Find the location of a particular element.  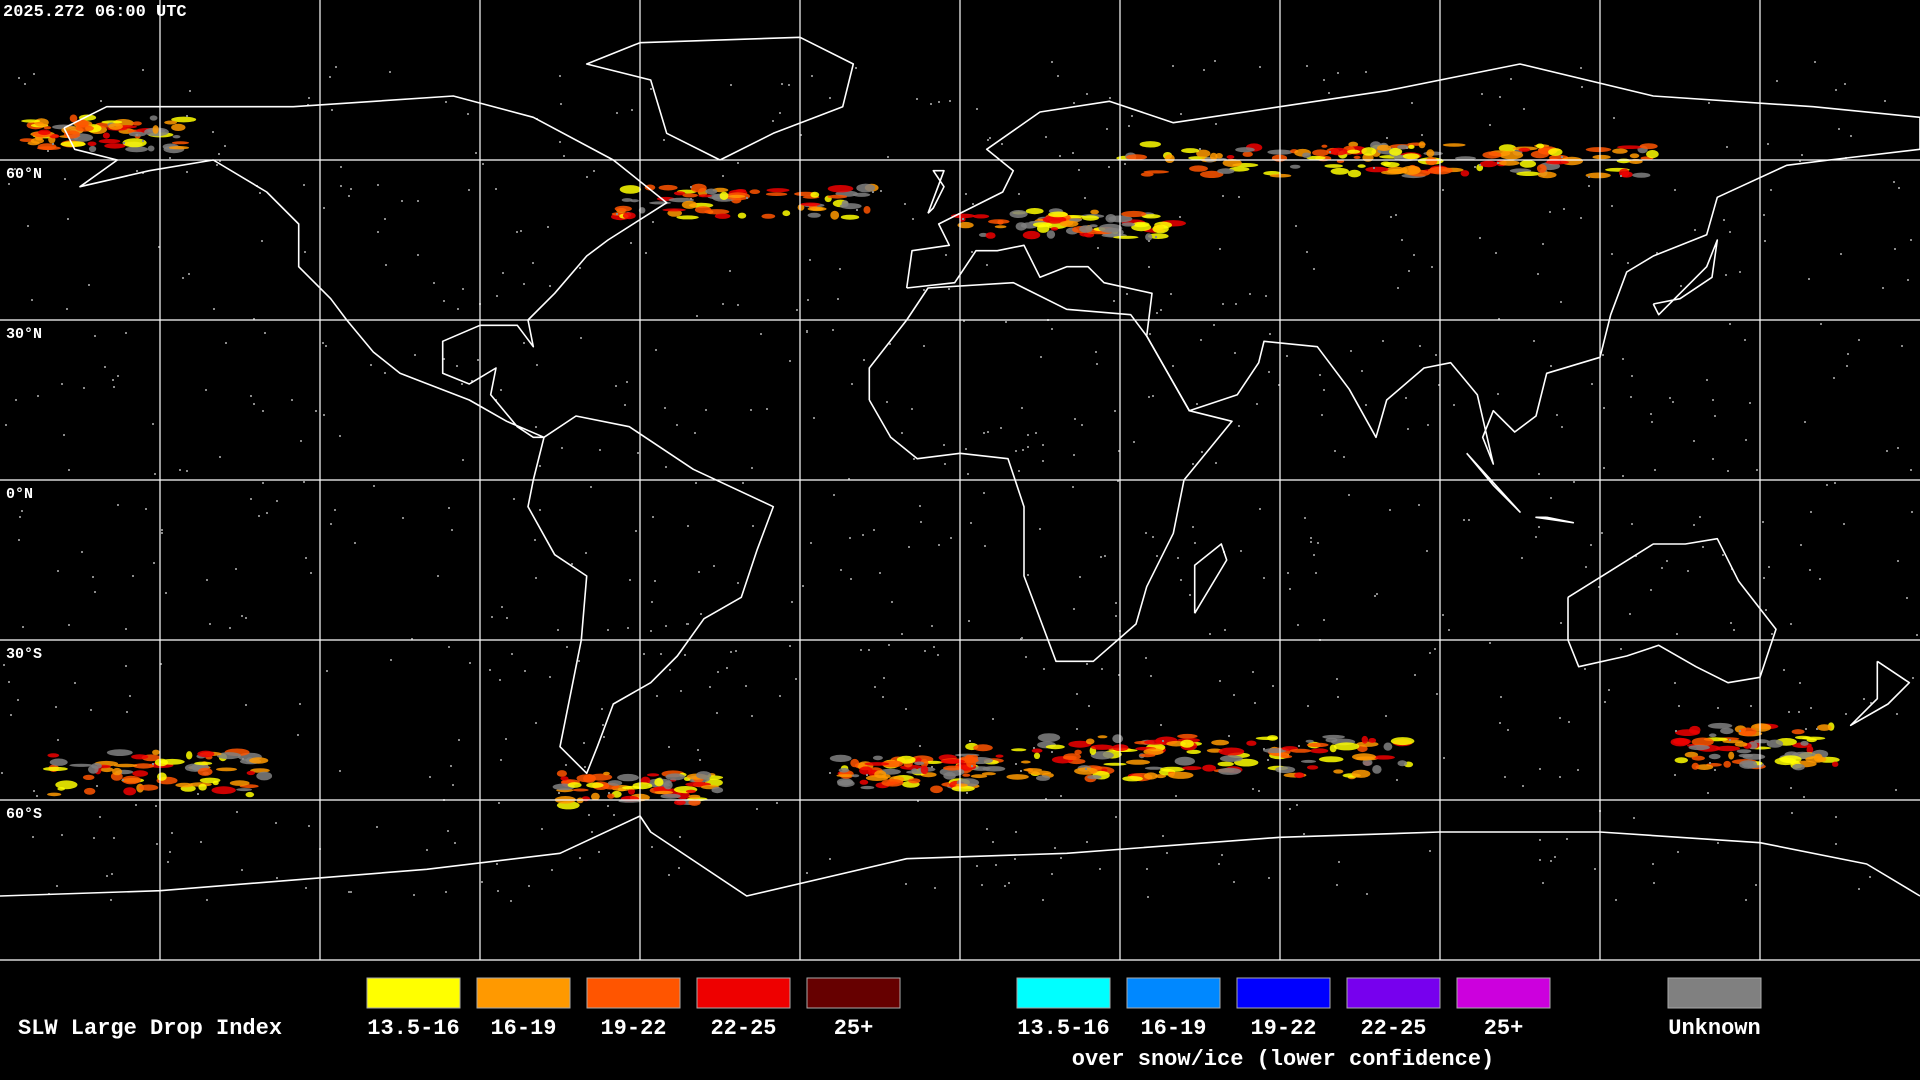

legend-swatch is located at coordinates (1173, 993).